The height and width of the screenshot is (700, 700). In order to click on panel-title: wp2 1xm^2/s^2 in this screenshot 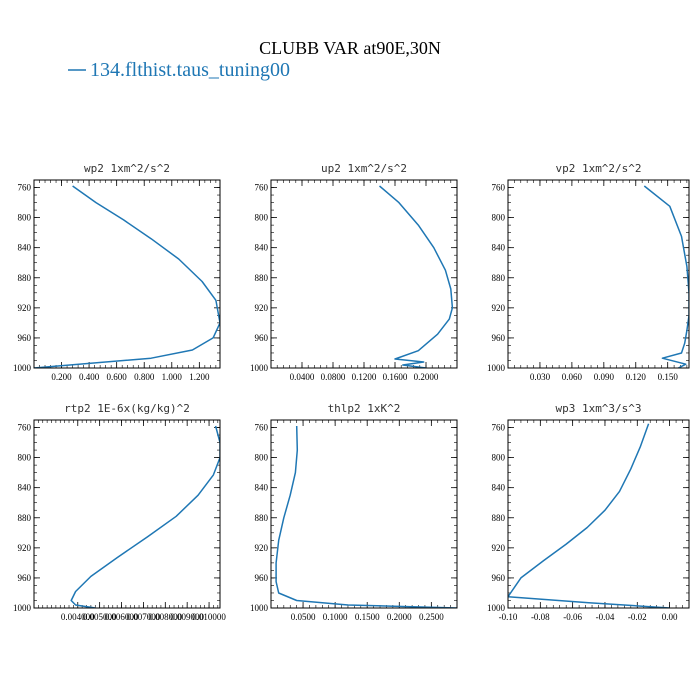, I will do `click(127, 168)`.